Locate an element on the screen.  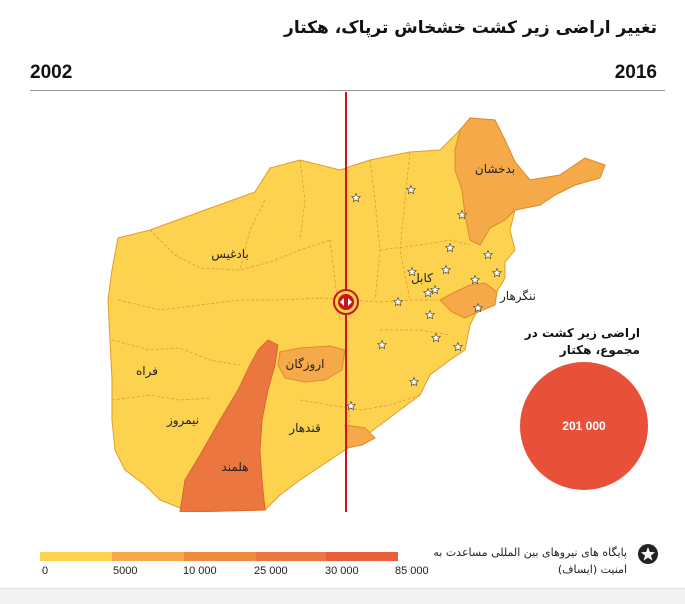
legend-tick: 30 000 is located at coordinates (342, 571).